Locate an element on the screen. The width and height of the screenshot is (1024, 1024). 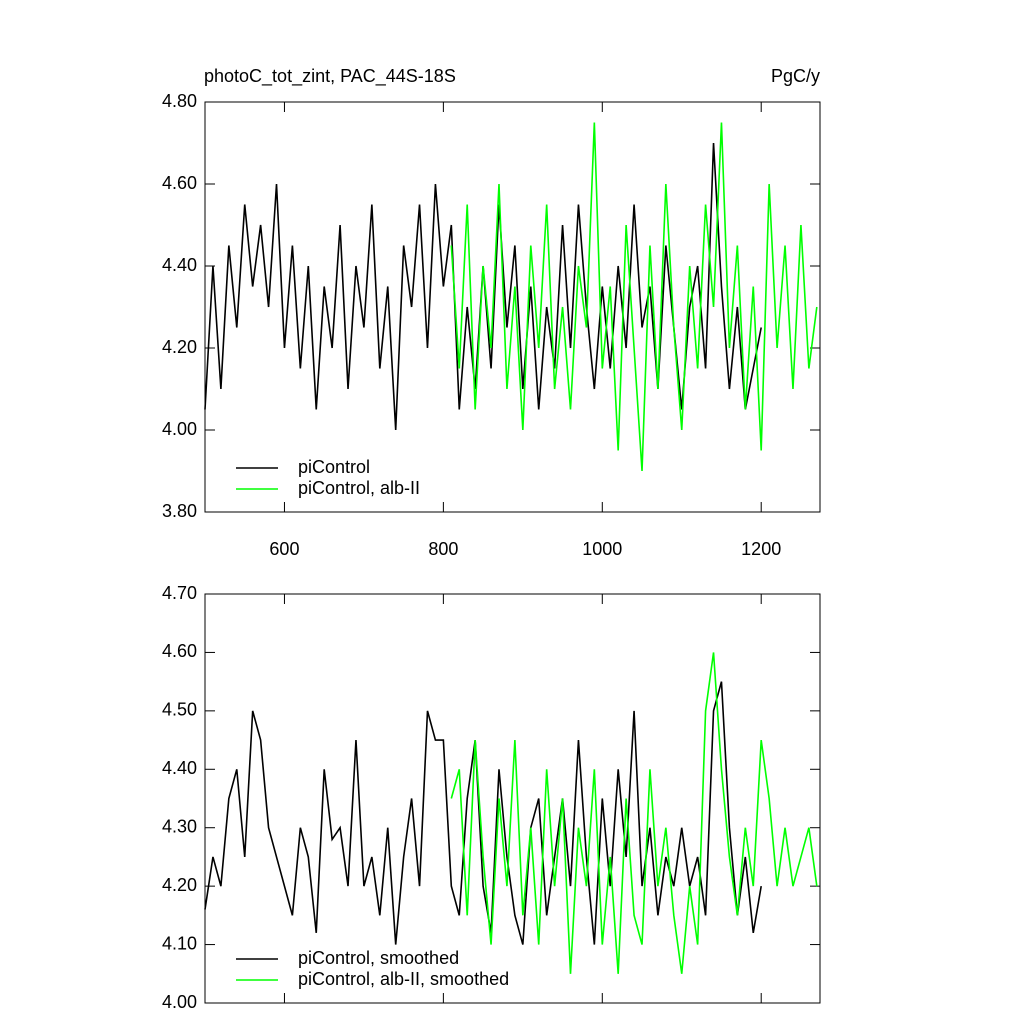
chart-title: photoC_tot_zint, PAC_44S-18S is located at coordinates (330, 76).